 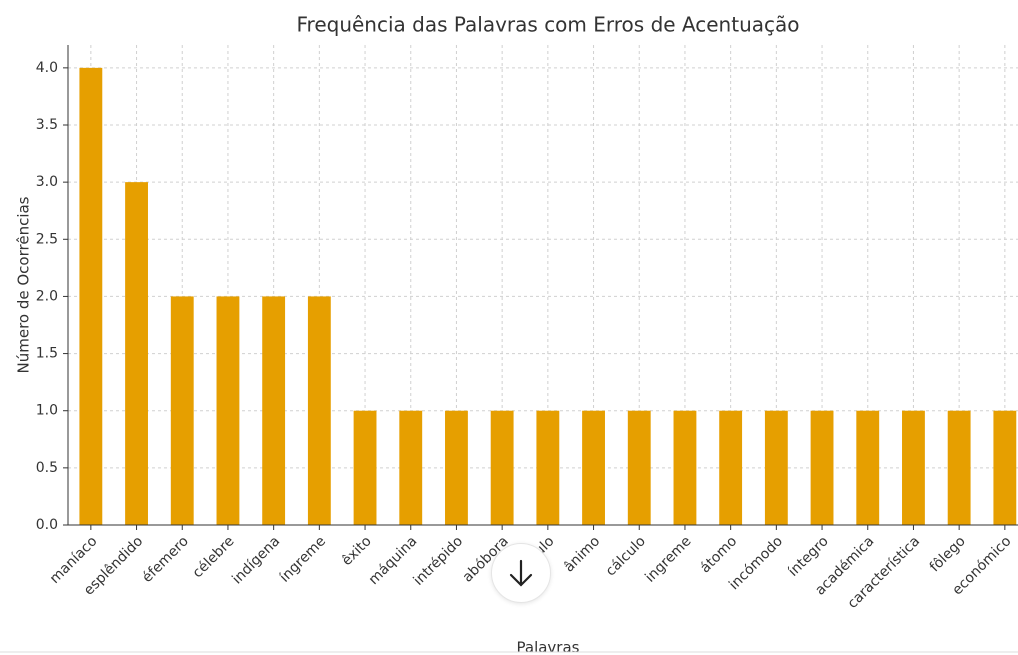 What do you see at coordinates (47, 239) in the screenshot?
I see `y-tick-label: 2.5` at bounding box center [47, 239].